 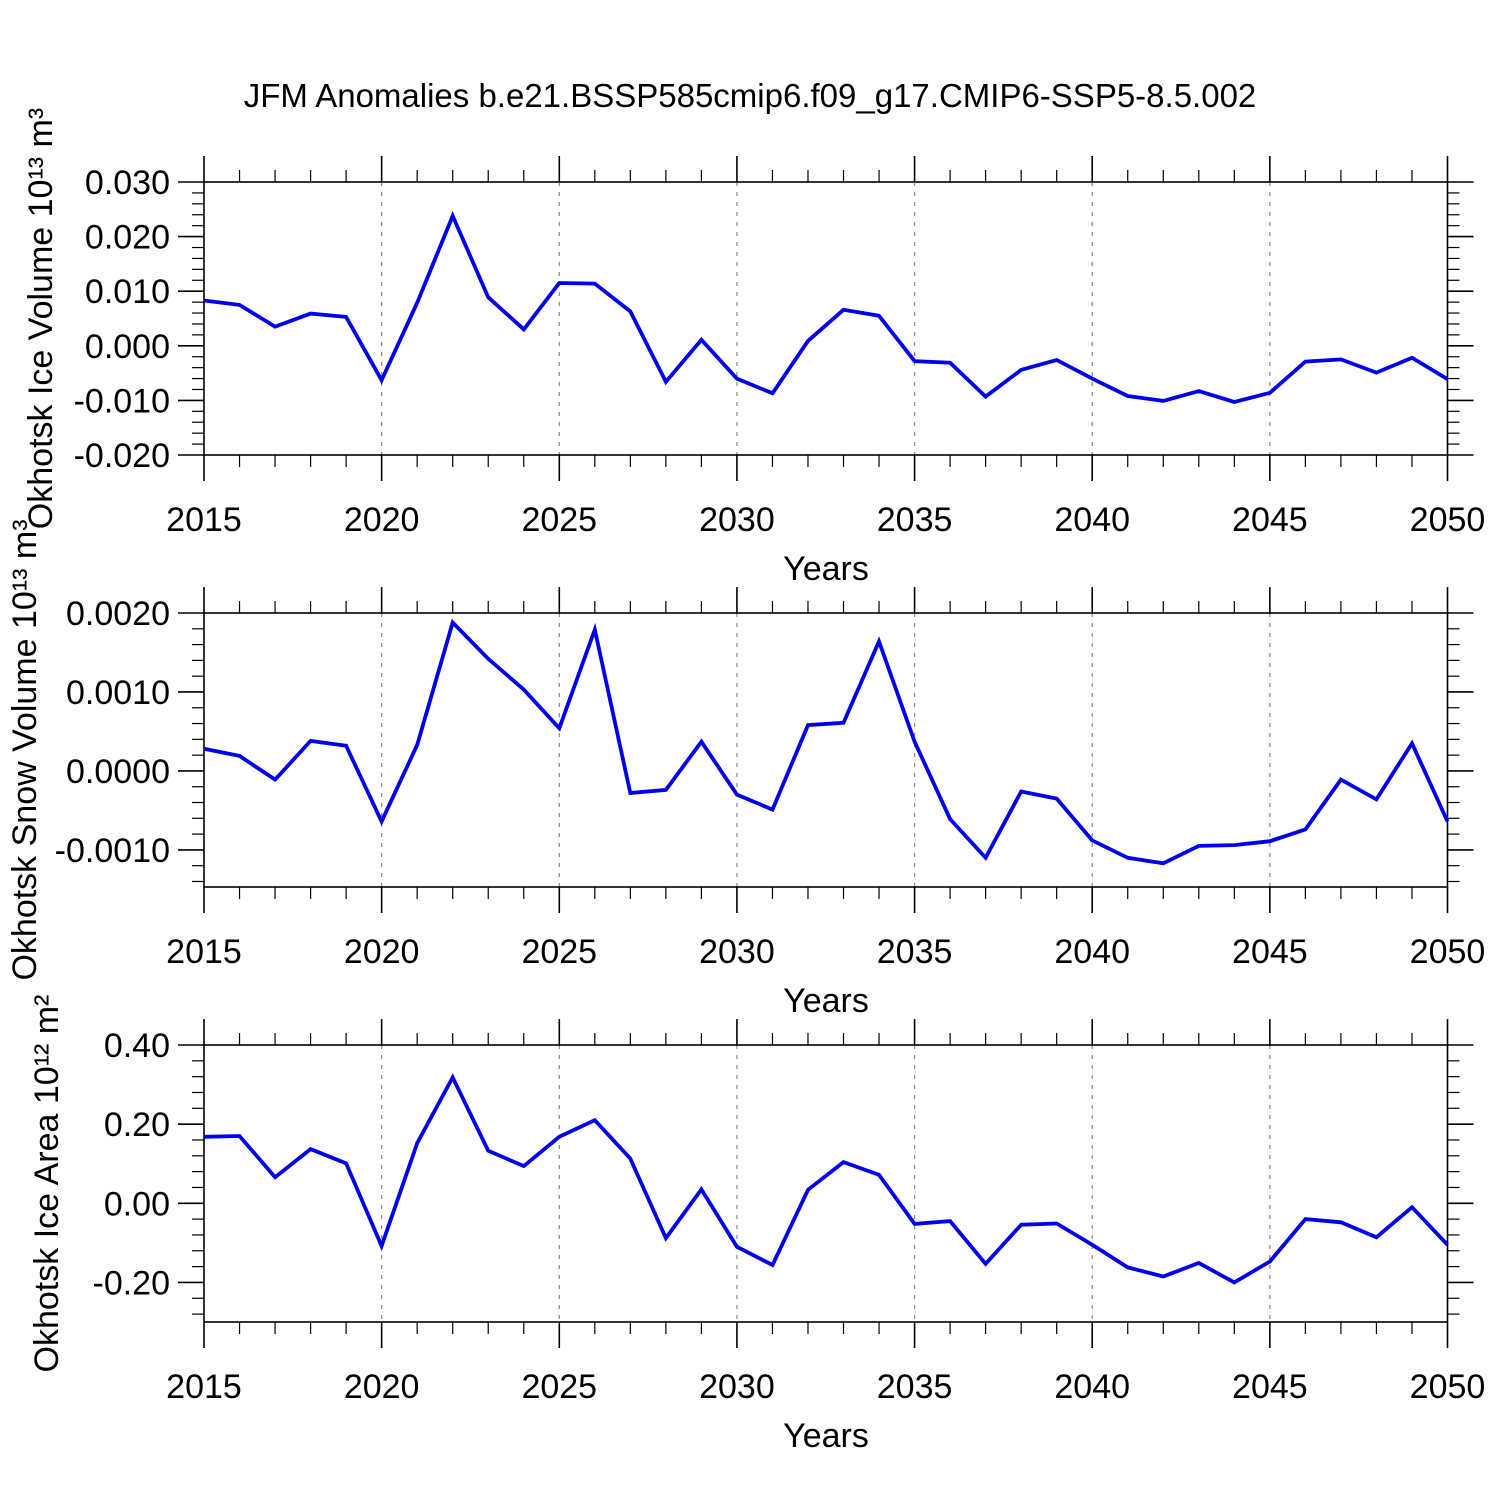 I want to click on y-axis-title-ice-area: Okhotsk Ice Area 10¹² m², so click(x=47, y=1184).